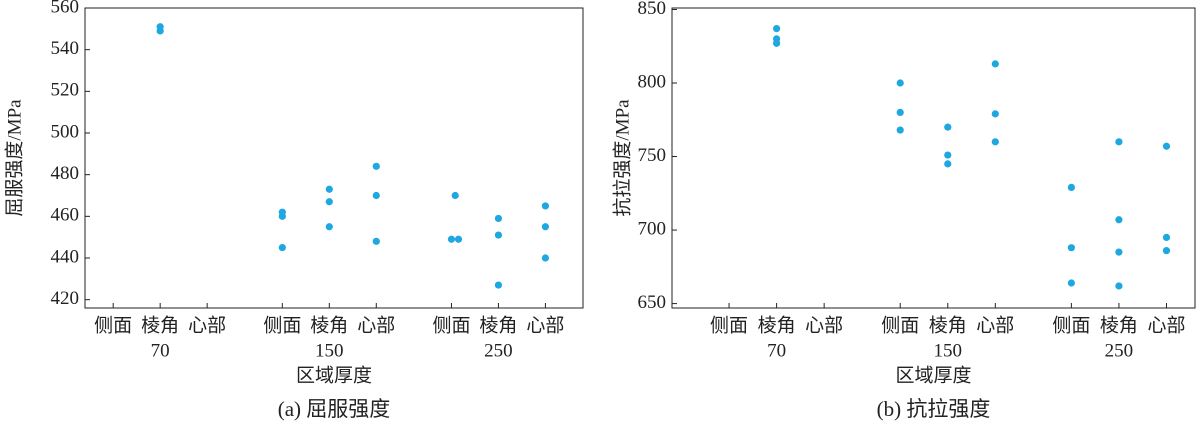 This screenshot has width=1201, height=431. Describe the element at coordinates (65, 173) in the screenshot. I see `y-tick-label: 480` at that location.